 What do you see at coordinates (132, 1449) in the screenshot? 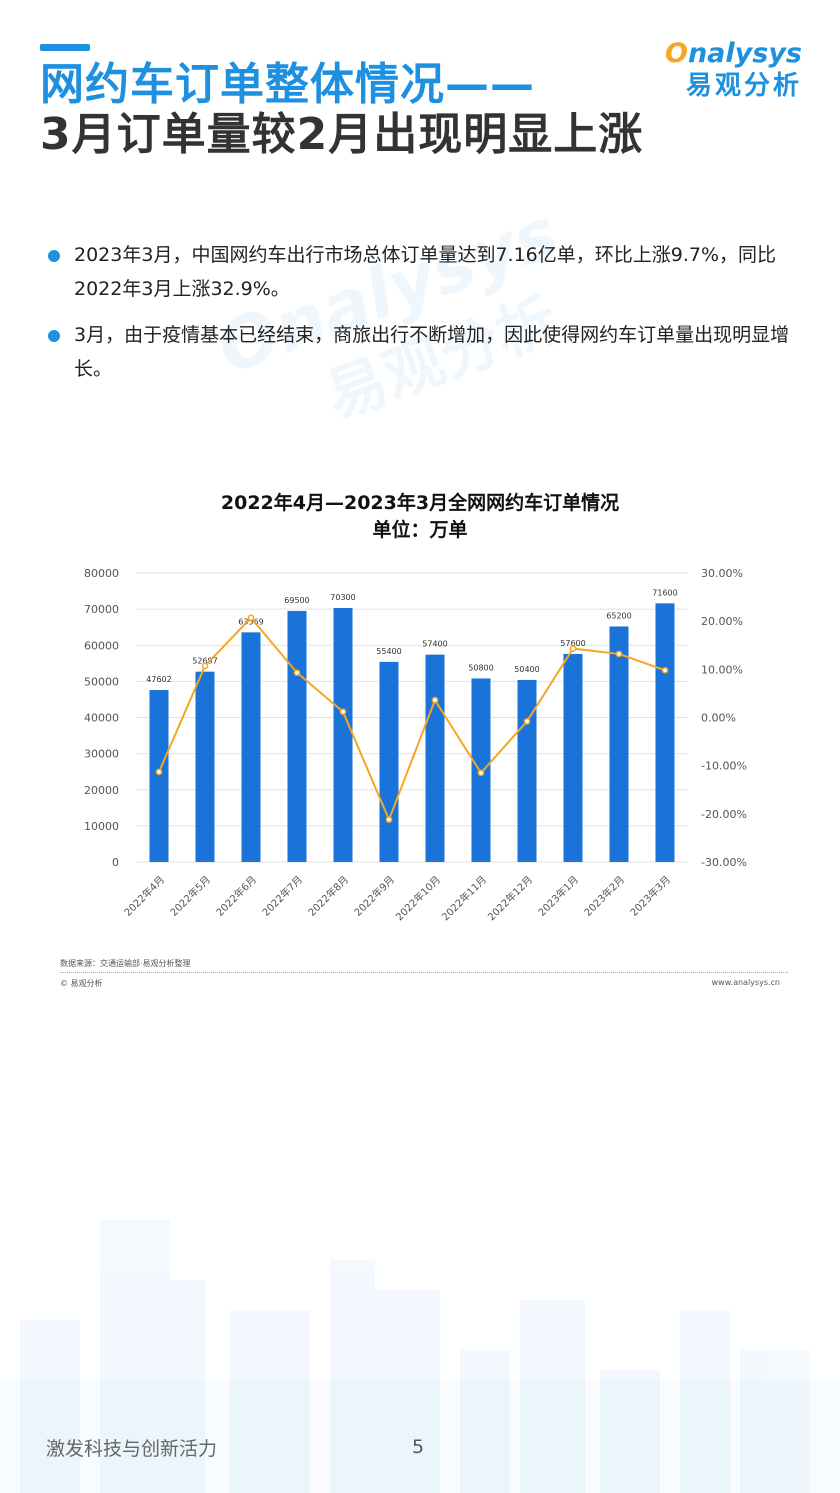
I see `footer-slogan: 激发科技与创新活力` at bounding box center [132, 1449].